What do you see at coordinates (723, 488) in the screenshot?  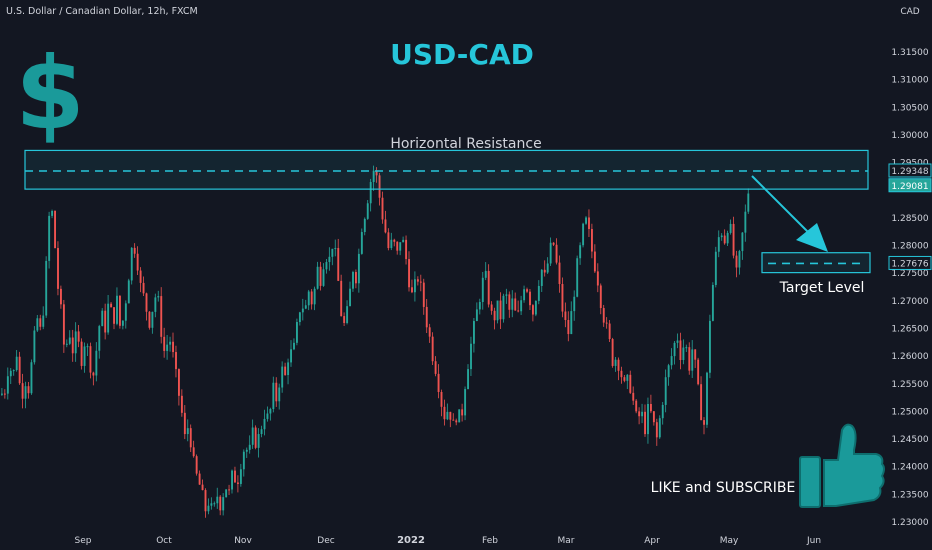 I see `promo-text: LIKE and SUBSCRIBE` at bounding box center [723, 488].